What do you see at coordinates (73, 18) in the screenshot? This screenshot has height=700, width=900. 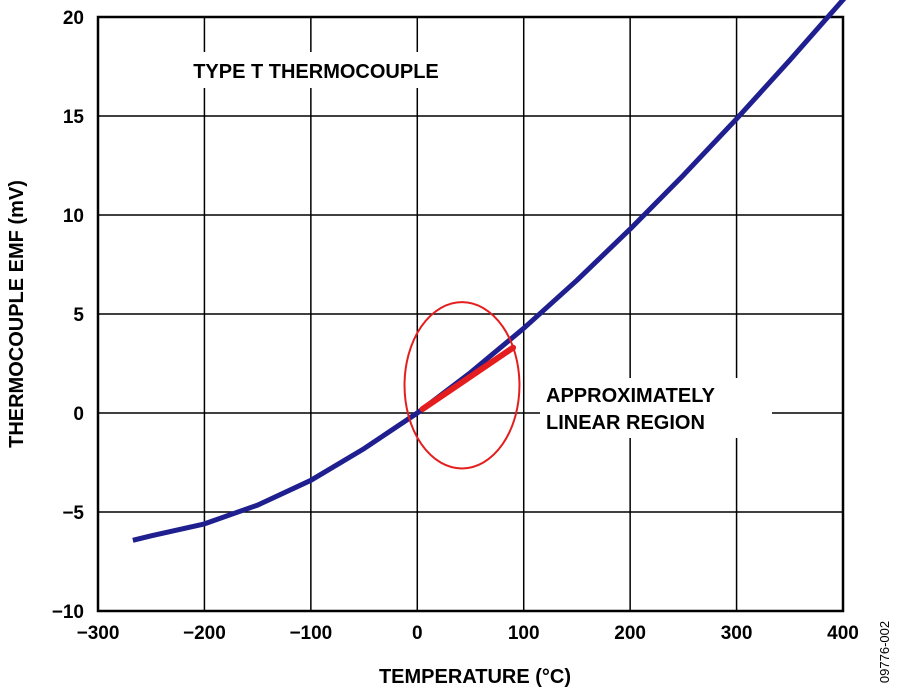 I see `y-tick-label: 20` at bounding box center [73, 18].